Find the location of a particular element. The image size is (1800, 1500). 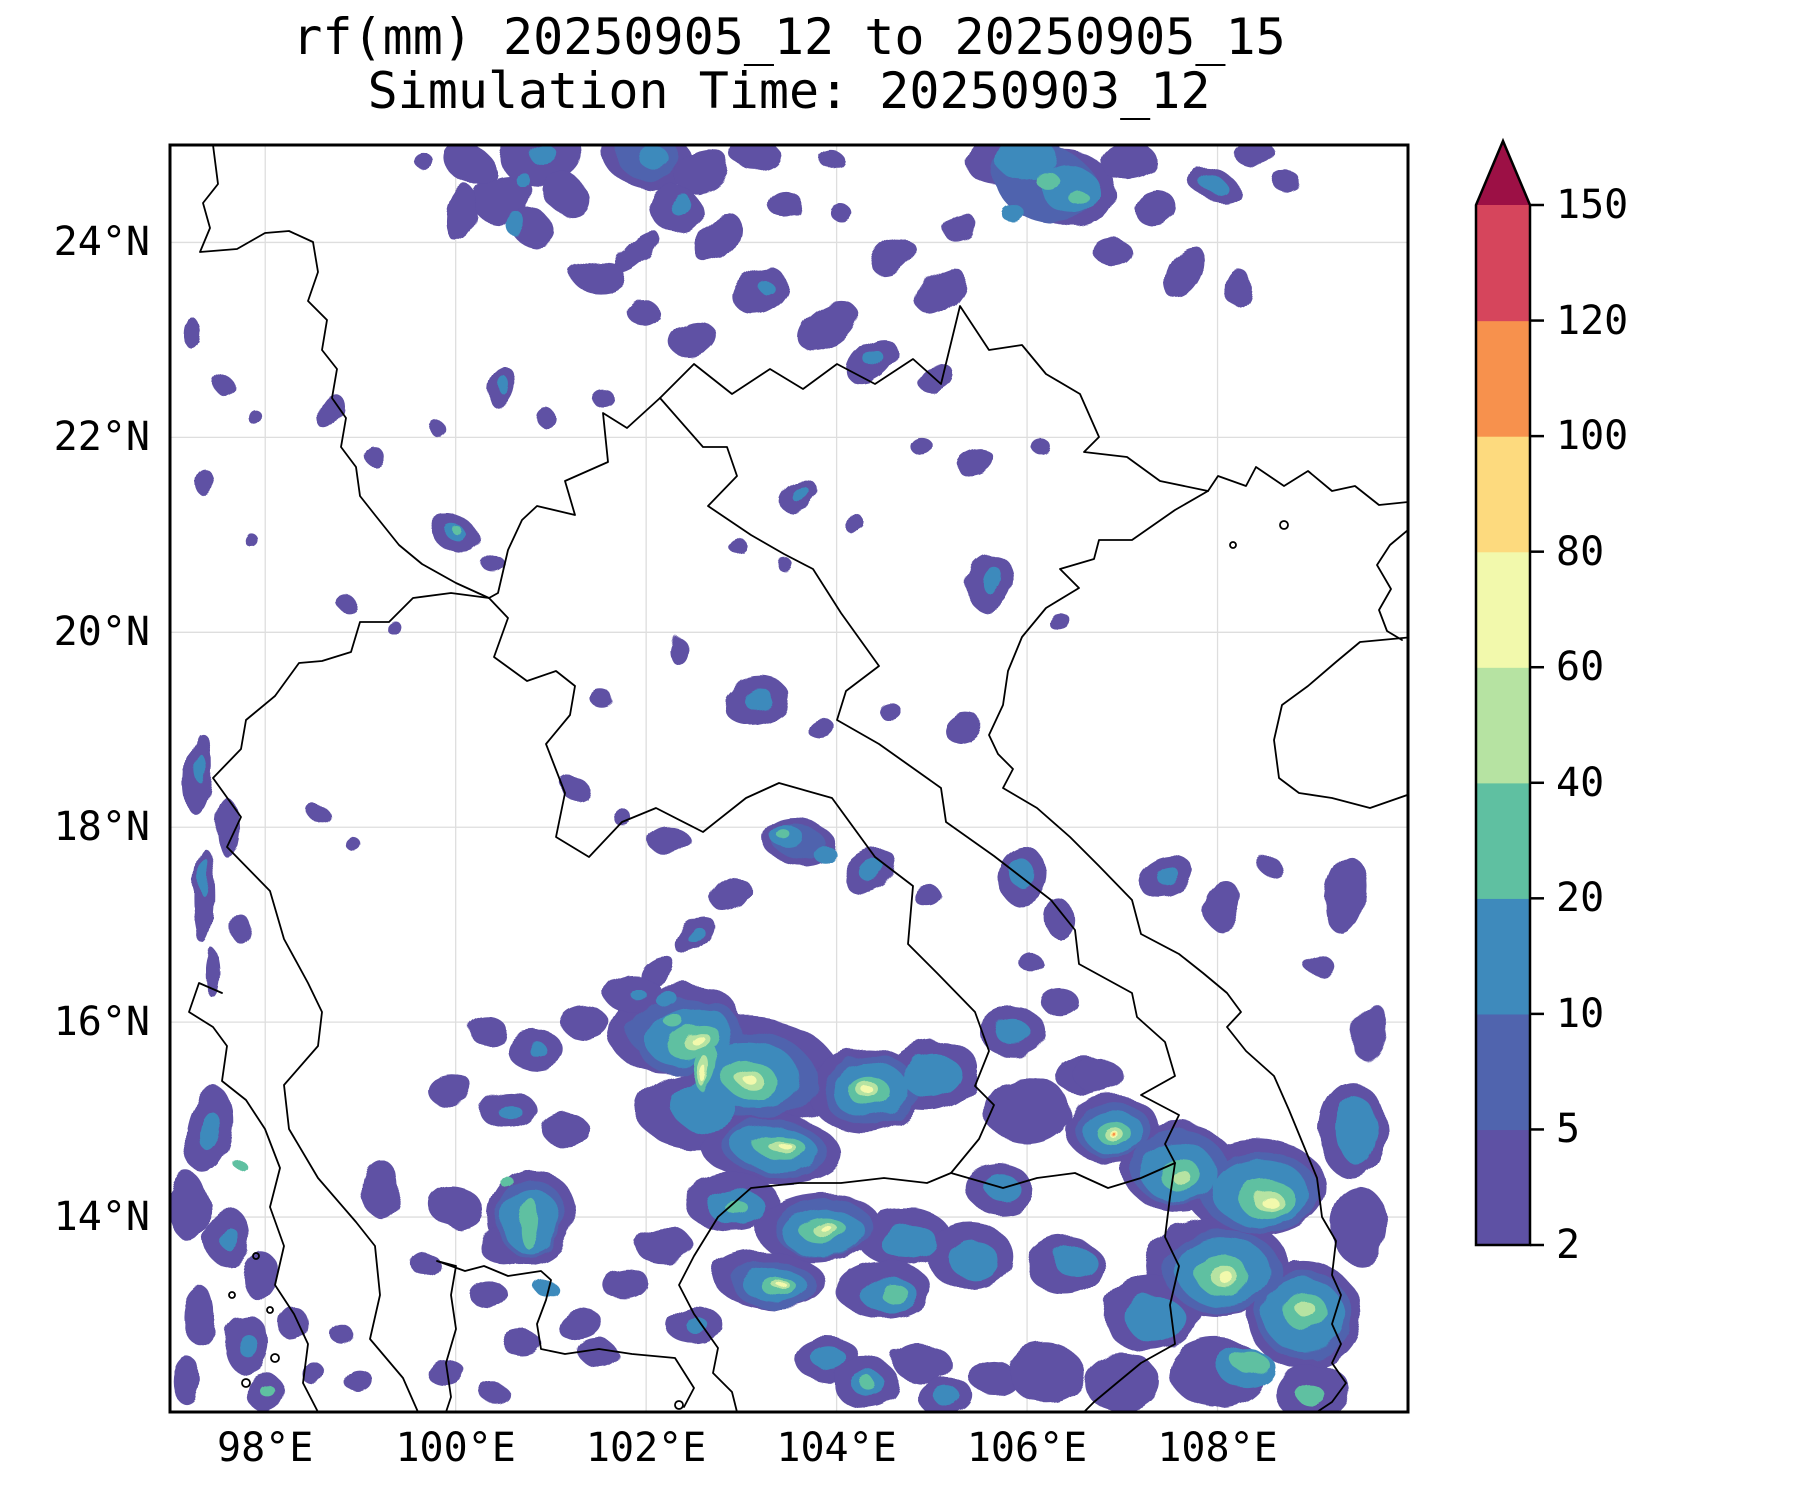

border-thailand-cambodia is located at coordinates (815, 1292).